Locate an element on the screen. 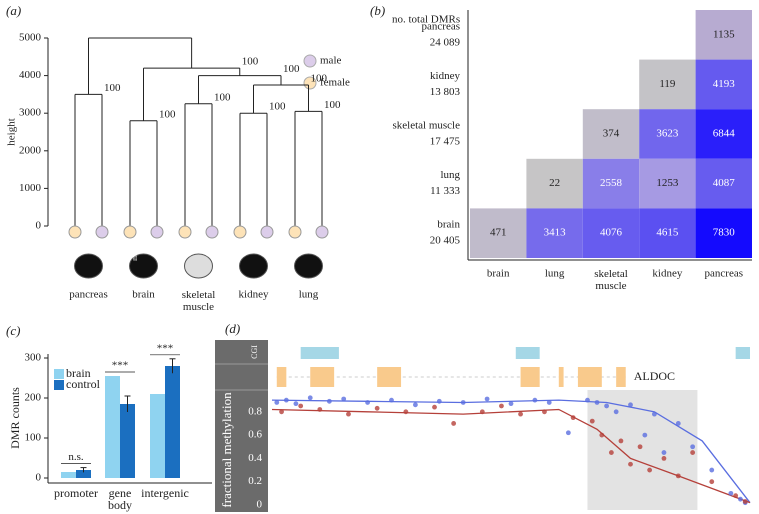 The width and height of the screenshot is (759, 514). fit-line is located at coordinates (511, 451).